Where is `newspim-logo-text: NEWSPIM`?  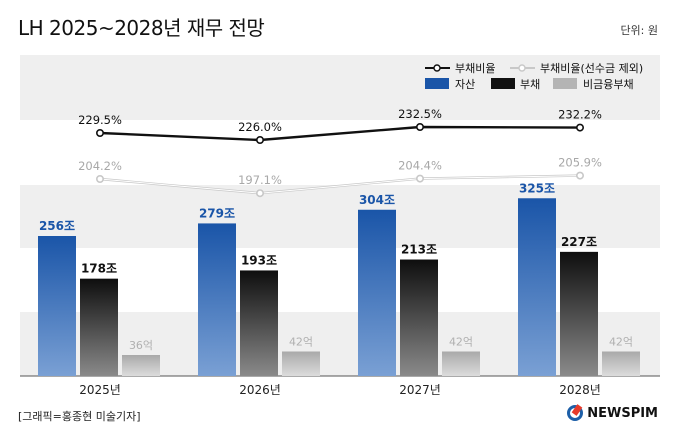
newspim-logo-text: NEWSPIM is located at coordinates (622, 413).